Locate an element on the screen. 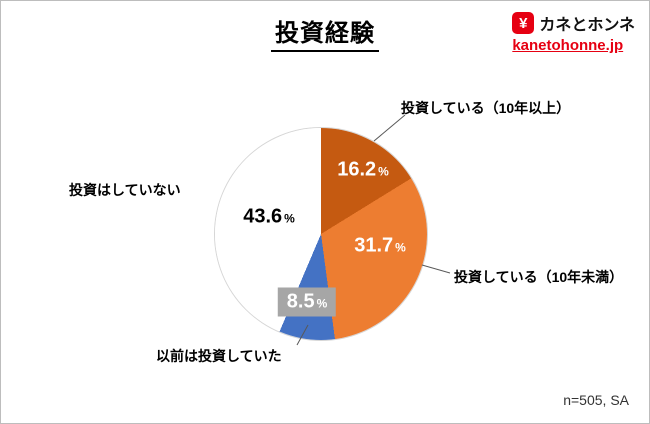  pct-value-1: 31.7 is located at coordinates (374, 245).